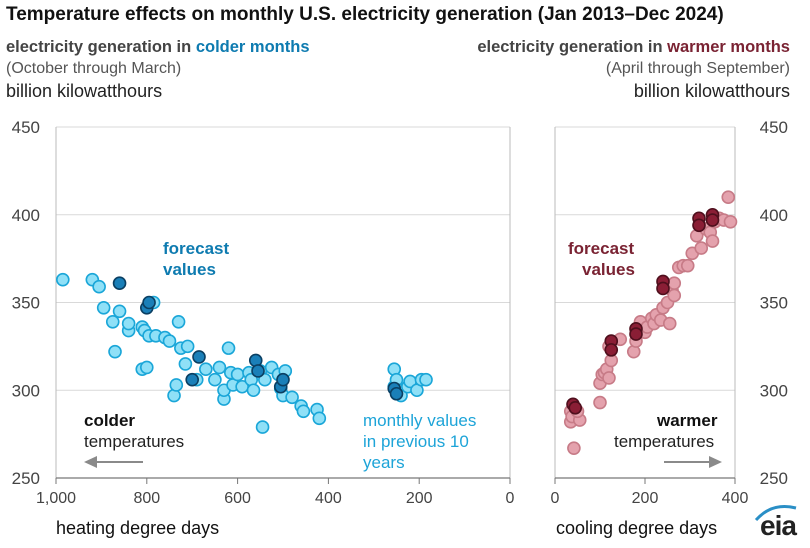 The height and width of the screenshot is (548, 810). What do you see at coordinates (728, 47) in the screenshot?
I see `right-header-highlight: warmer months` at bounding box center [728, 47].